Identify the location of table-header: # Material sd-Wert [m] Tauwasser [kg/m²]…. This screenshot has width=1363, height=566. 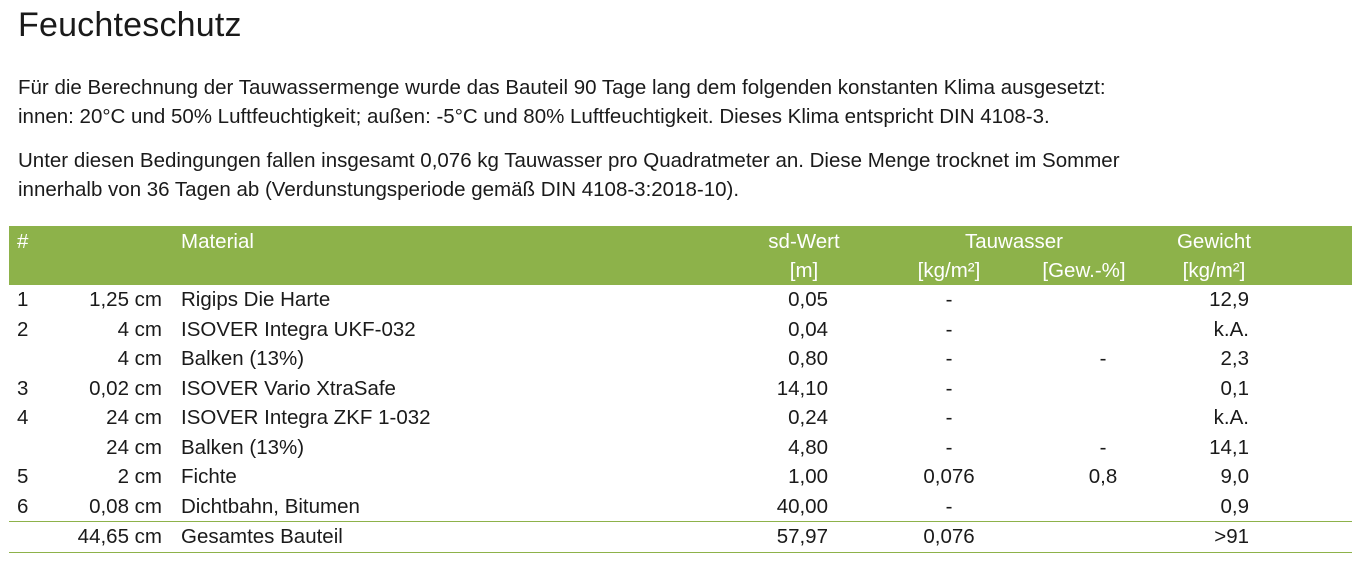
(680, 255).